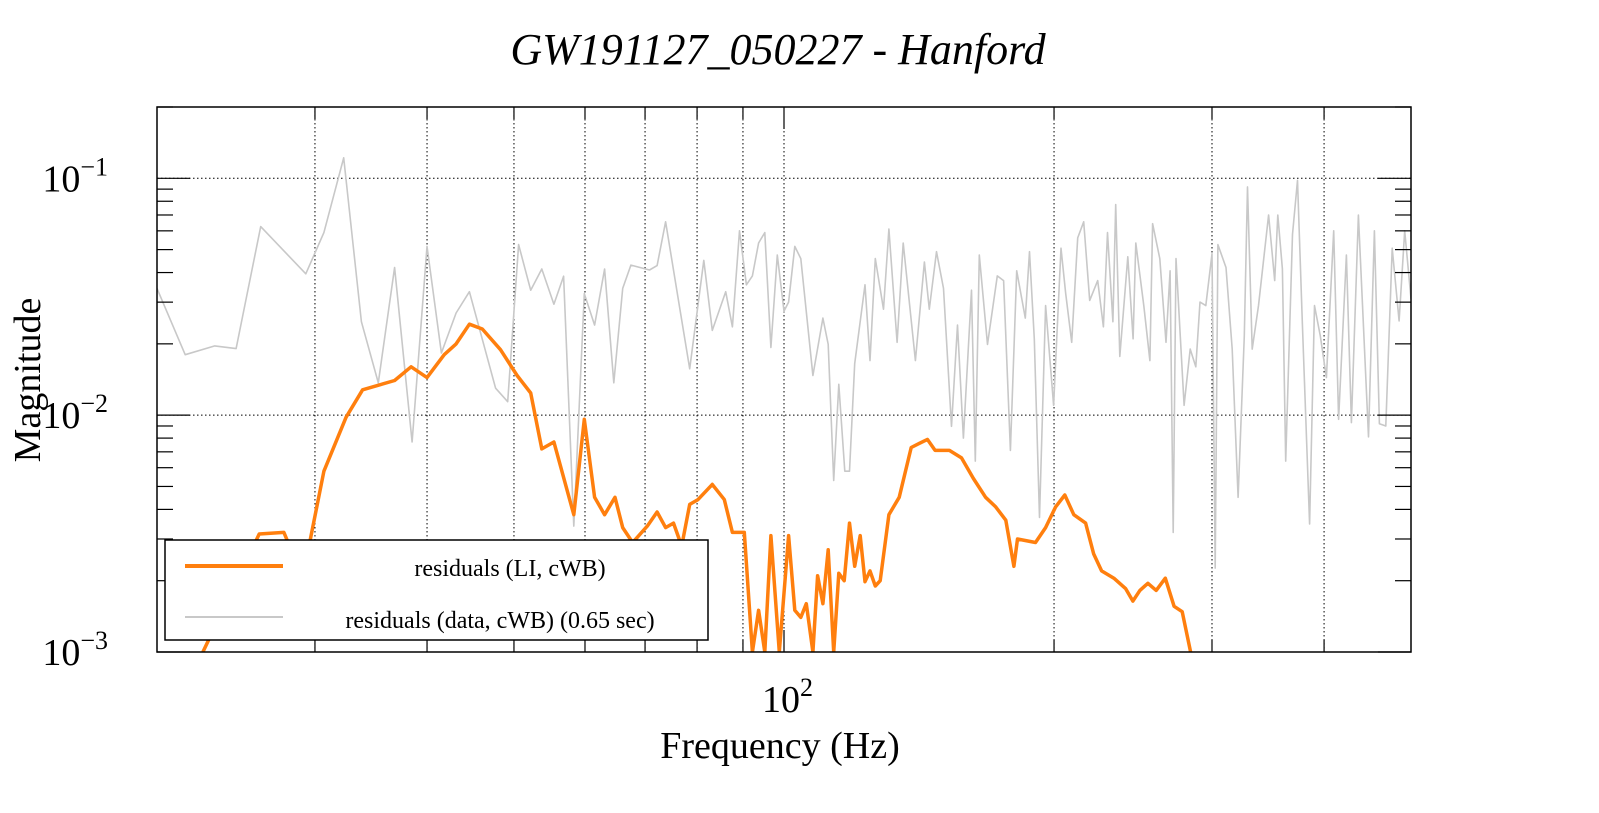 The height and width of the screenshot is (813, 1599). I want to click on y-tick-exponent: −2, so click(94, 403).